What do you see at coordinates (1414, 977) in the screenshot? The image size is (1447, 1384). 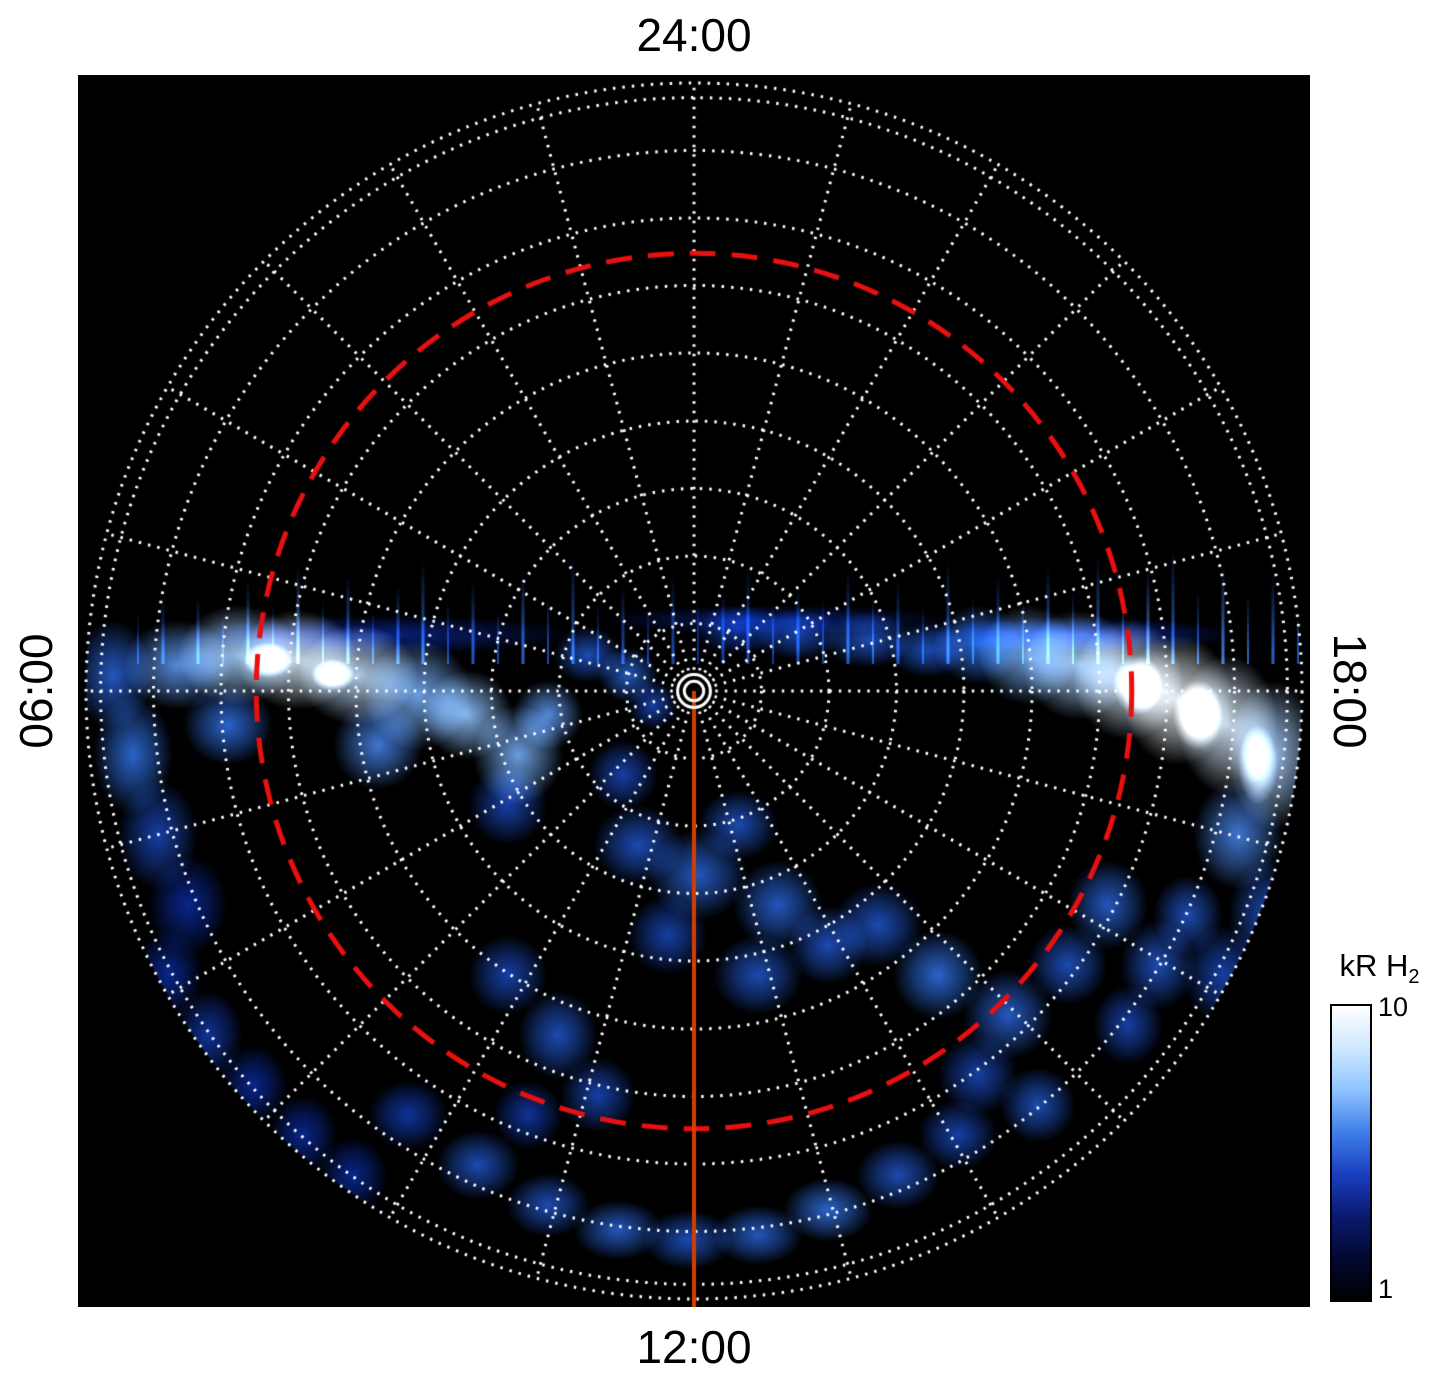 I see `colorbar-title-subscript: 2` at bounding box center [1414, 977].